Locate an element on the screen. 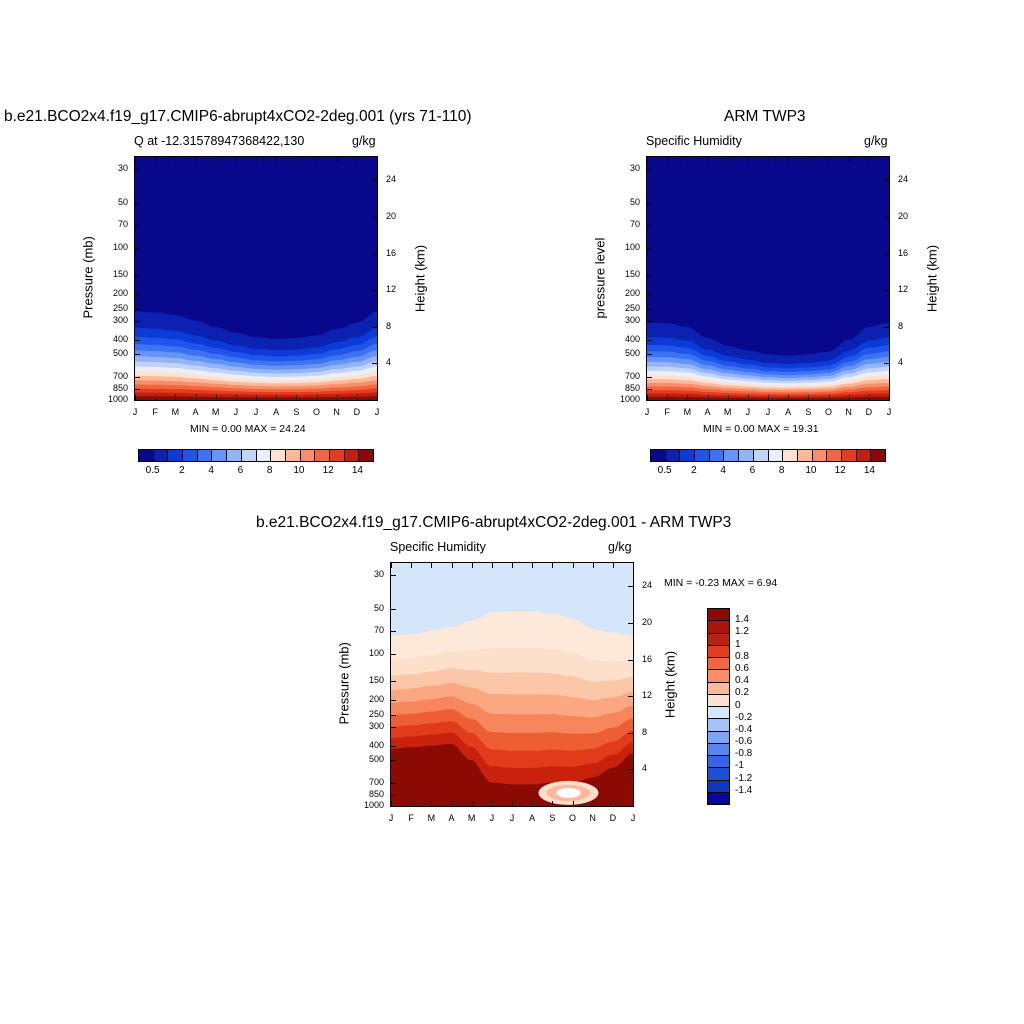  panel3-y2tick-4: 8 is located at coordinates (645, 731).